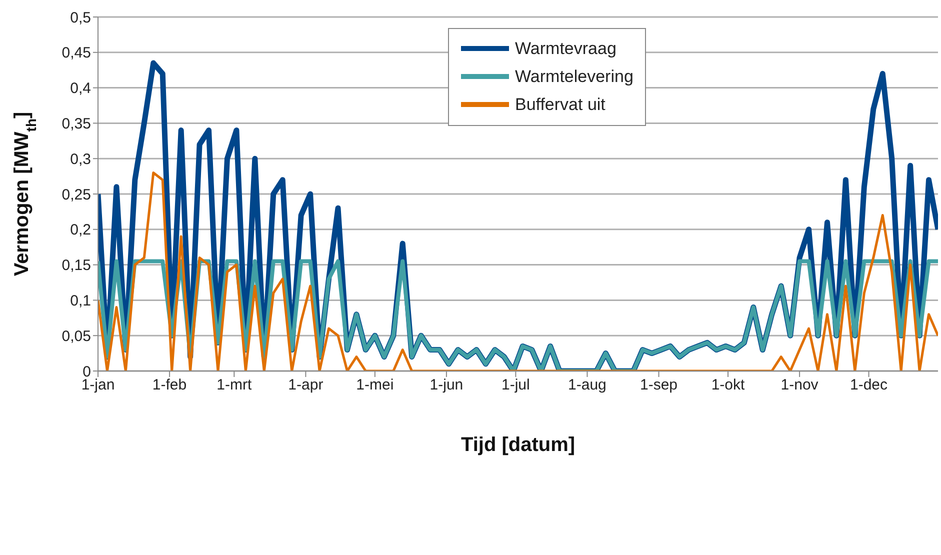 This screenshot has height=555, width=941. I want to click on y-tick-label: 0,15, so click(76, 265).